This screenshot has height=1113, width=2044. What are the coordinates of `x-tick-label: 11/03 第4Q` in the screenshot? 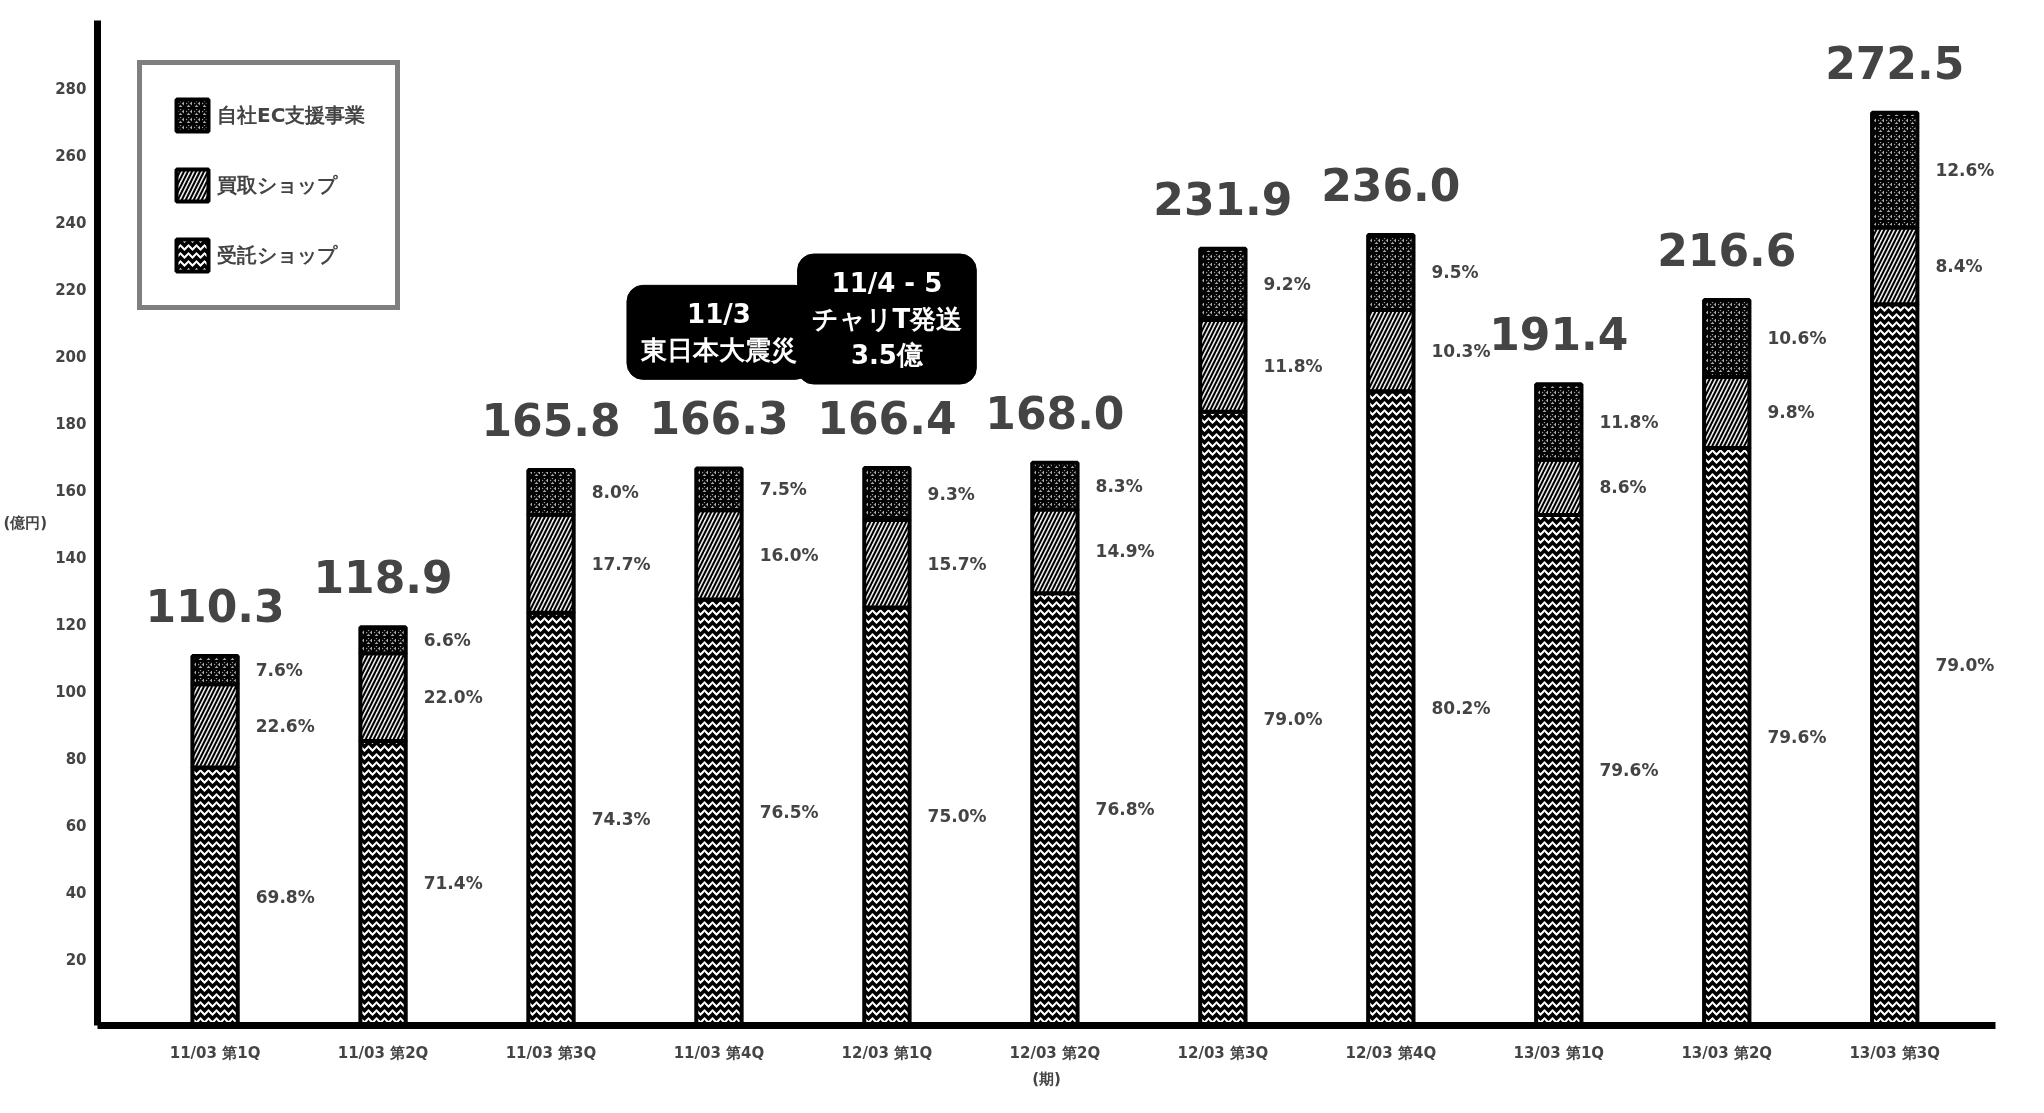 It's located at (719, 1052).